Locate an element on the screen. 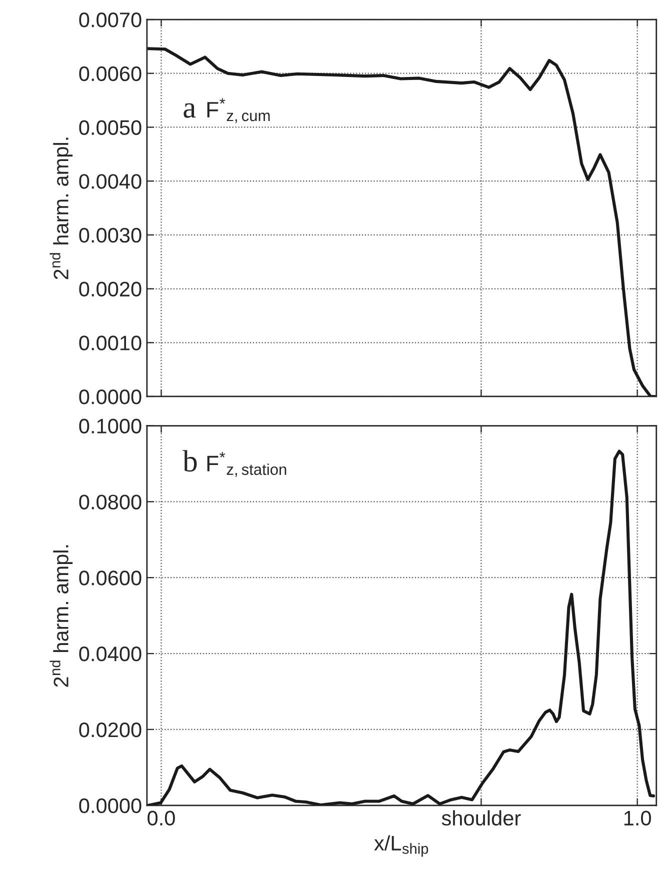 This screenshot has width=659, height=887. annotation: a F$^{*}$$_{z,cum}$ is located at coordinates (227, 111).